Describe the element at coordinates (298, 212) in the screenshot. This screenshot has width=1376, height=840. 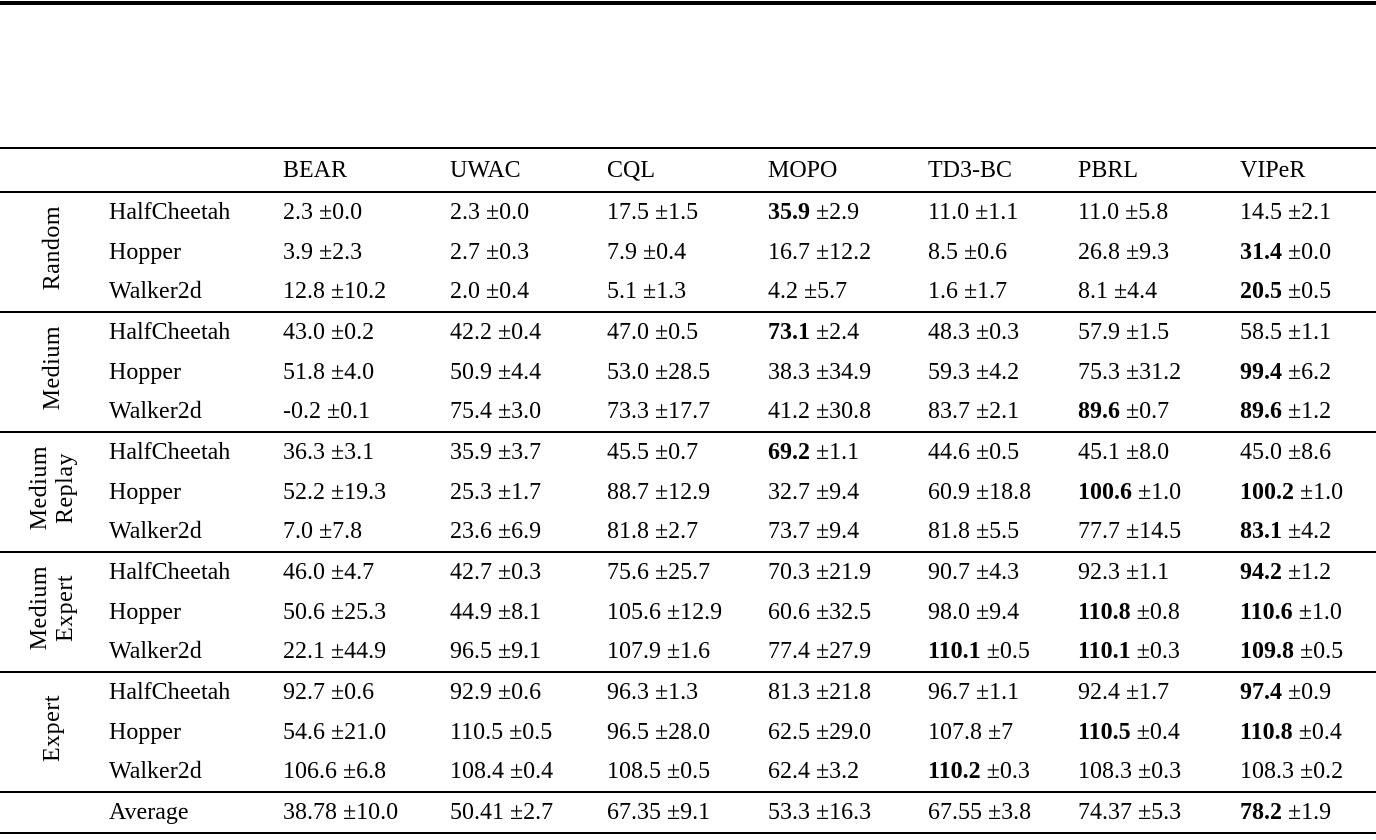
I see `score-value: 2.3` at that location.